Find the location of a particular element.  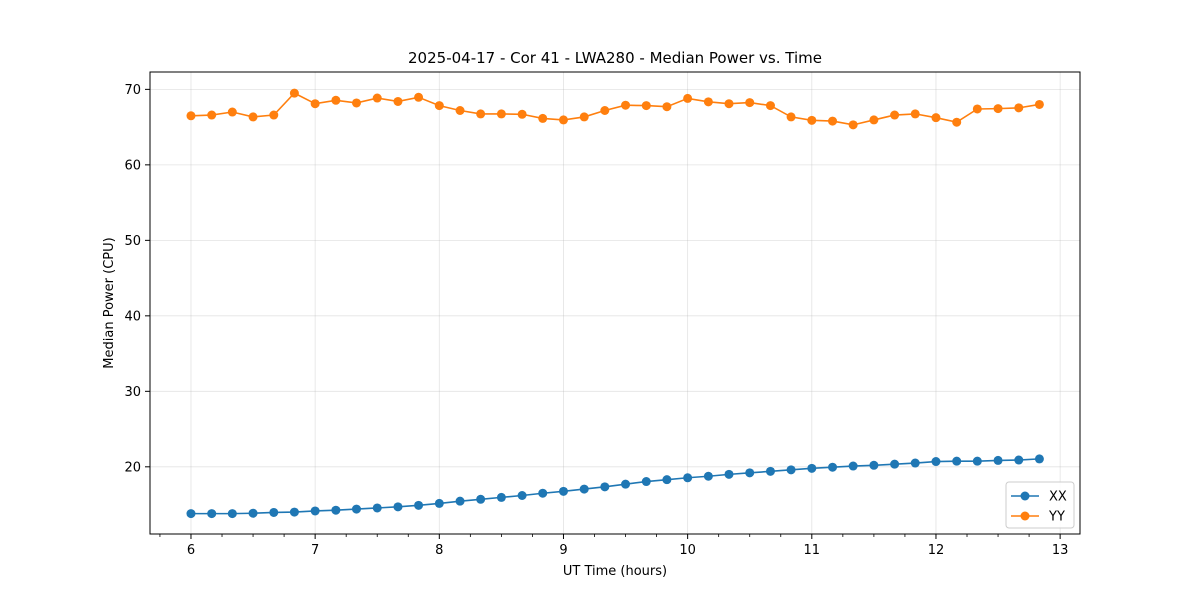

legend-label-yy: YY is located at coordinates (1056, 517).